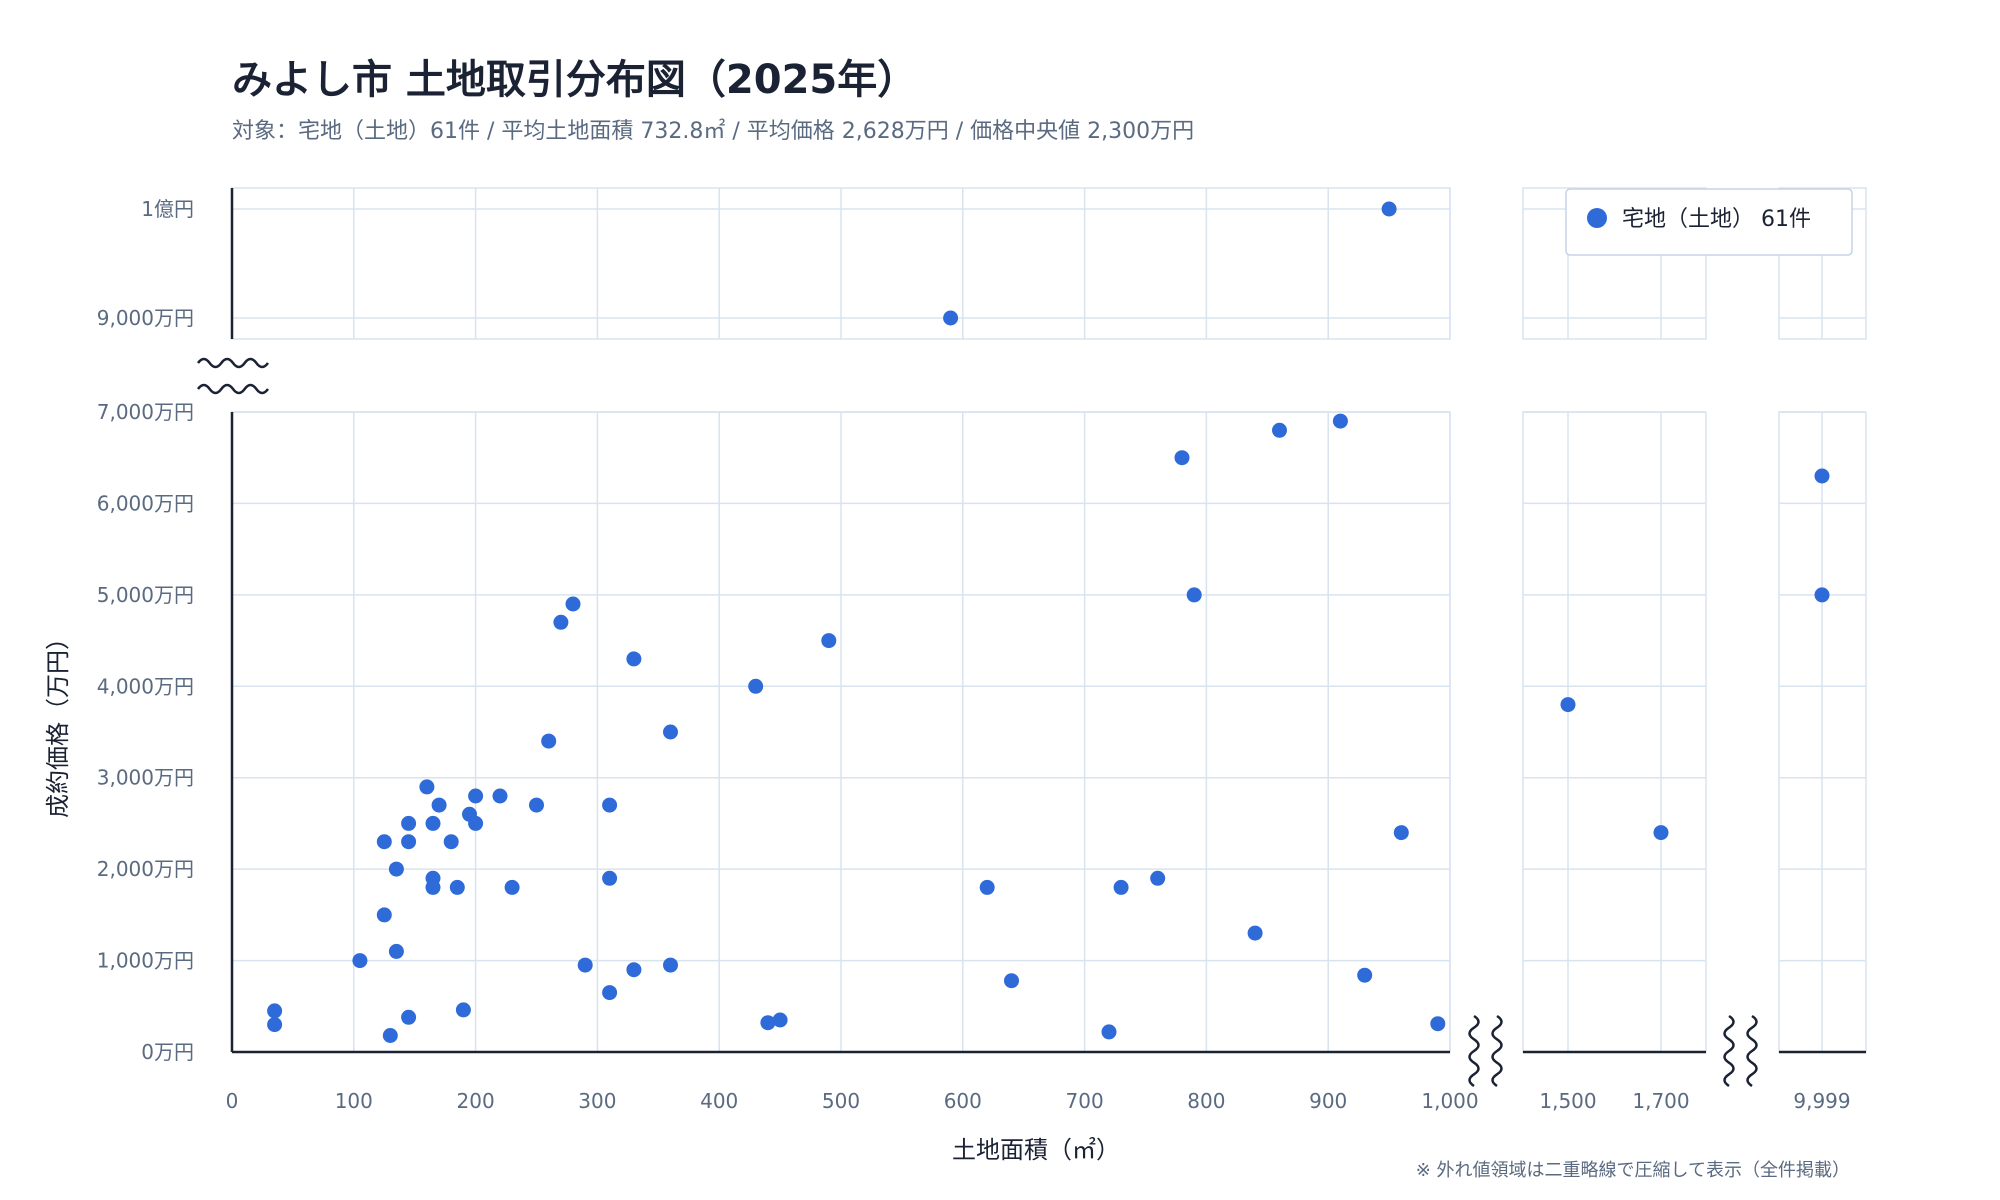 The image size is (2000, 1200). What do you see at coordinates (145, 869) in the screenshot?
I see `y-tick-label: 2,000万円` at bounding box center [145, 869].